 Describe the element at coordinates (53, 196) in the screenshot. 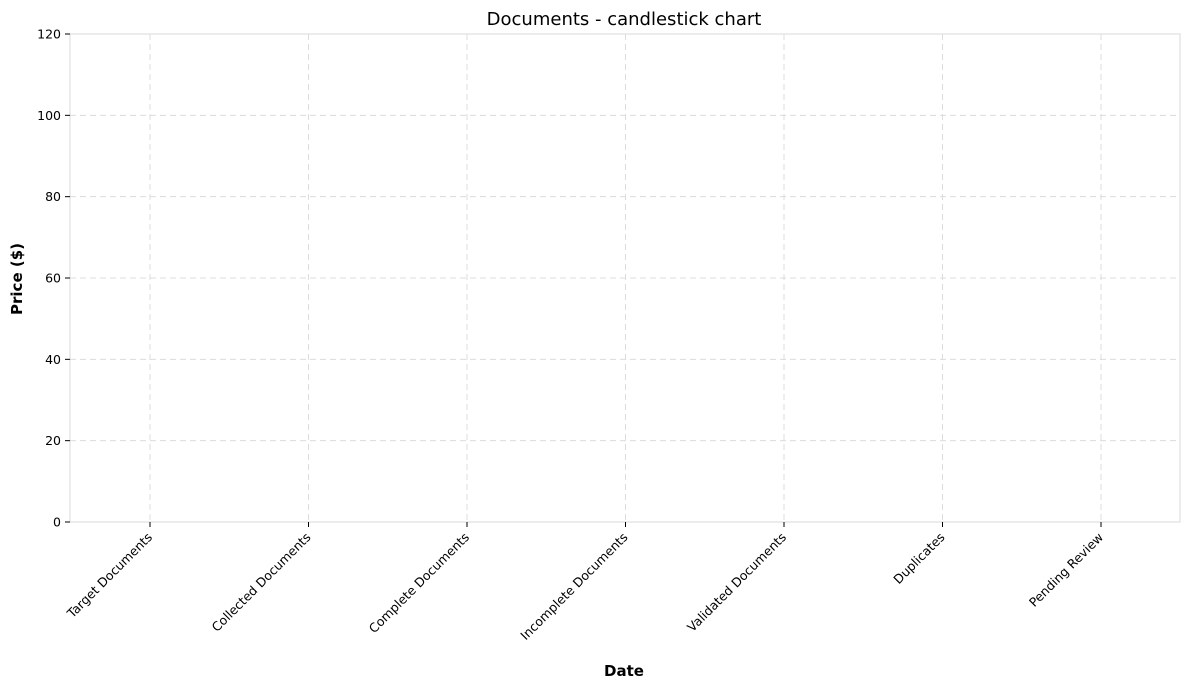

I see `y-tick-label: 80` at that location.